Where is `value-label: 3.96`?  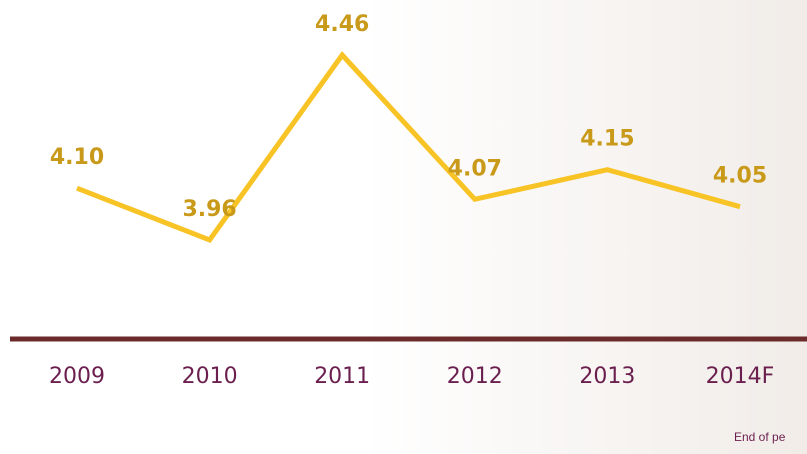
value-label: 3.96 is located at coordinates (209, 209).